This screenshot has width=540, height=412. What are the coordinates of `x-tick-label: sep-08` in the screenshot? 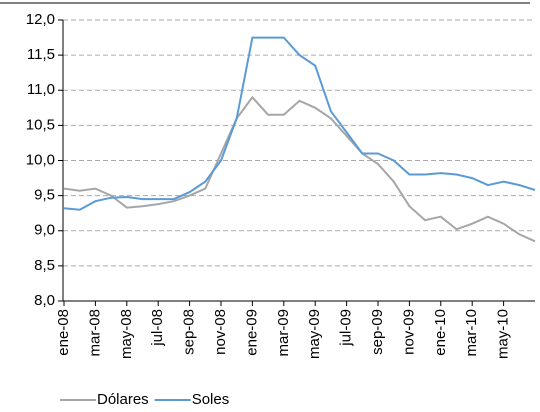 It's located at (189, 332).